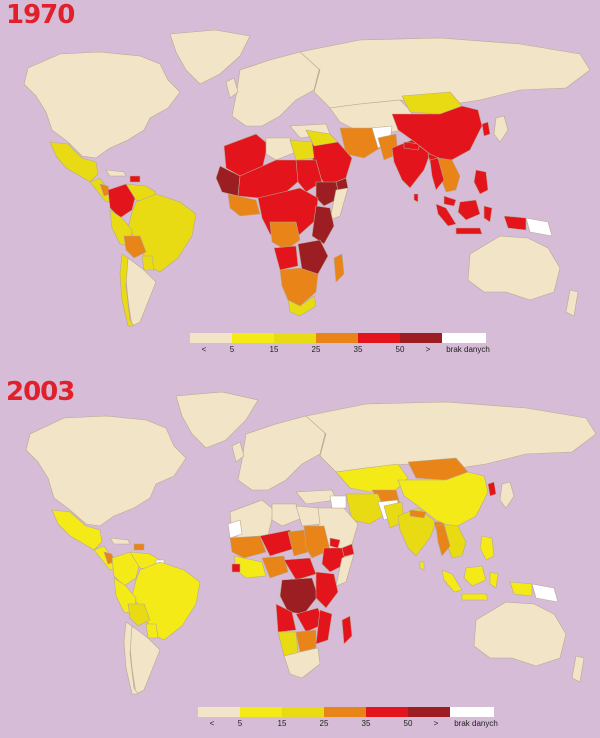  I want to click on iraq-syria, so click(322, 138).